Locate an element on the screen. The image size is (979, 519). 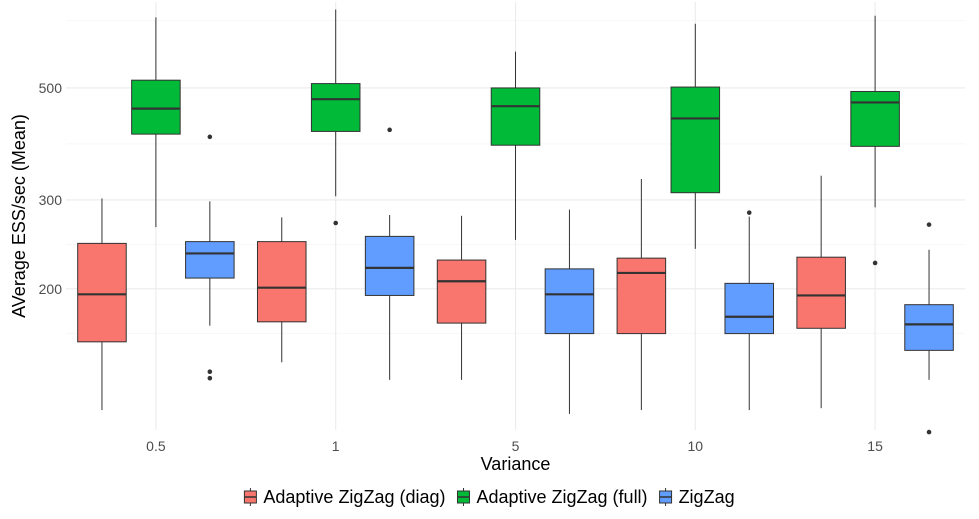
box-adaptive-zigzag-full--10 is located at coordinates (695, 136).